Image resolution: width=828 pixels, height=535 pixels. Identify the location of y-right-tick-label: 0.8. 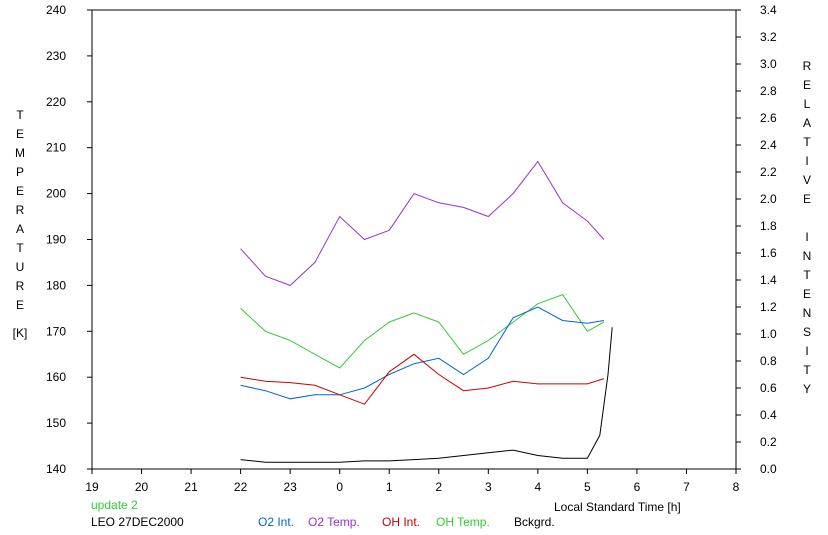
(768, 361).